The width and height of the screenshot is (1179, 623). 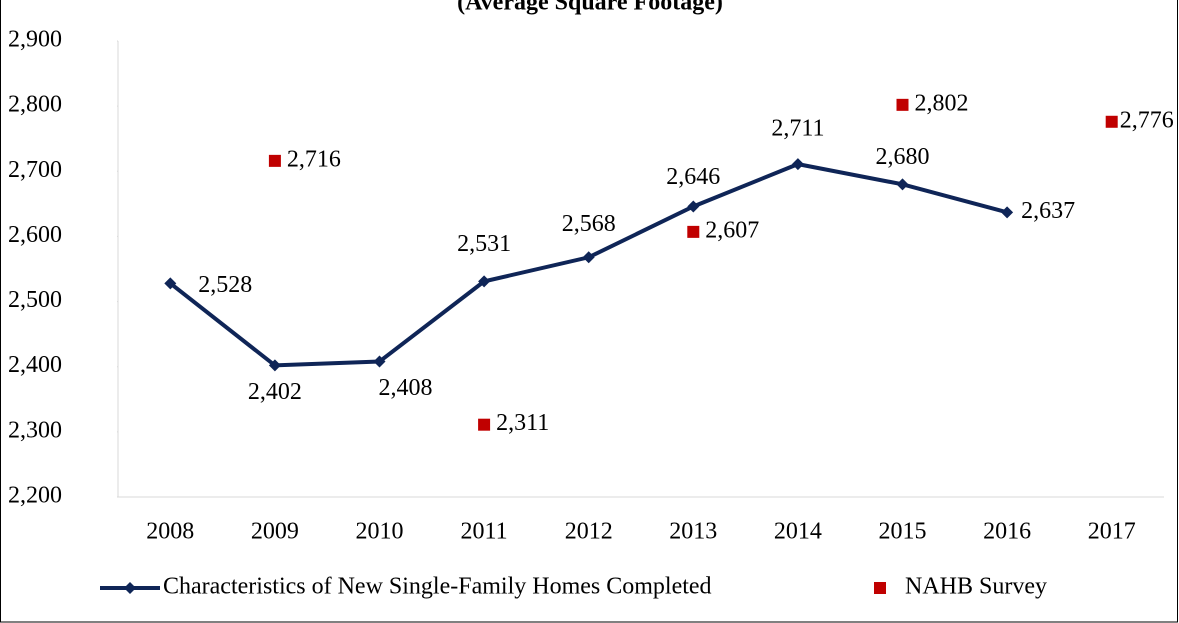 I want to click on data-label: 2,311, so click(x=522, y=423).